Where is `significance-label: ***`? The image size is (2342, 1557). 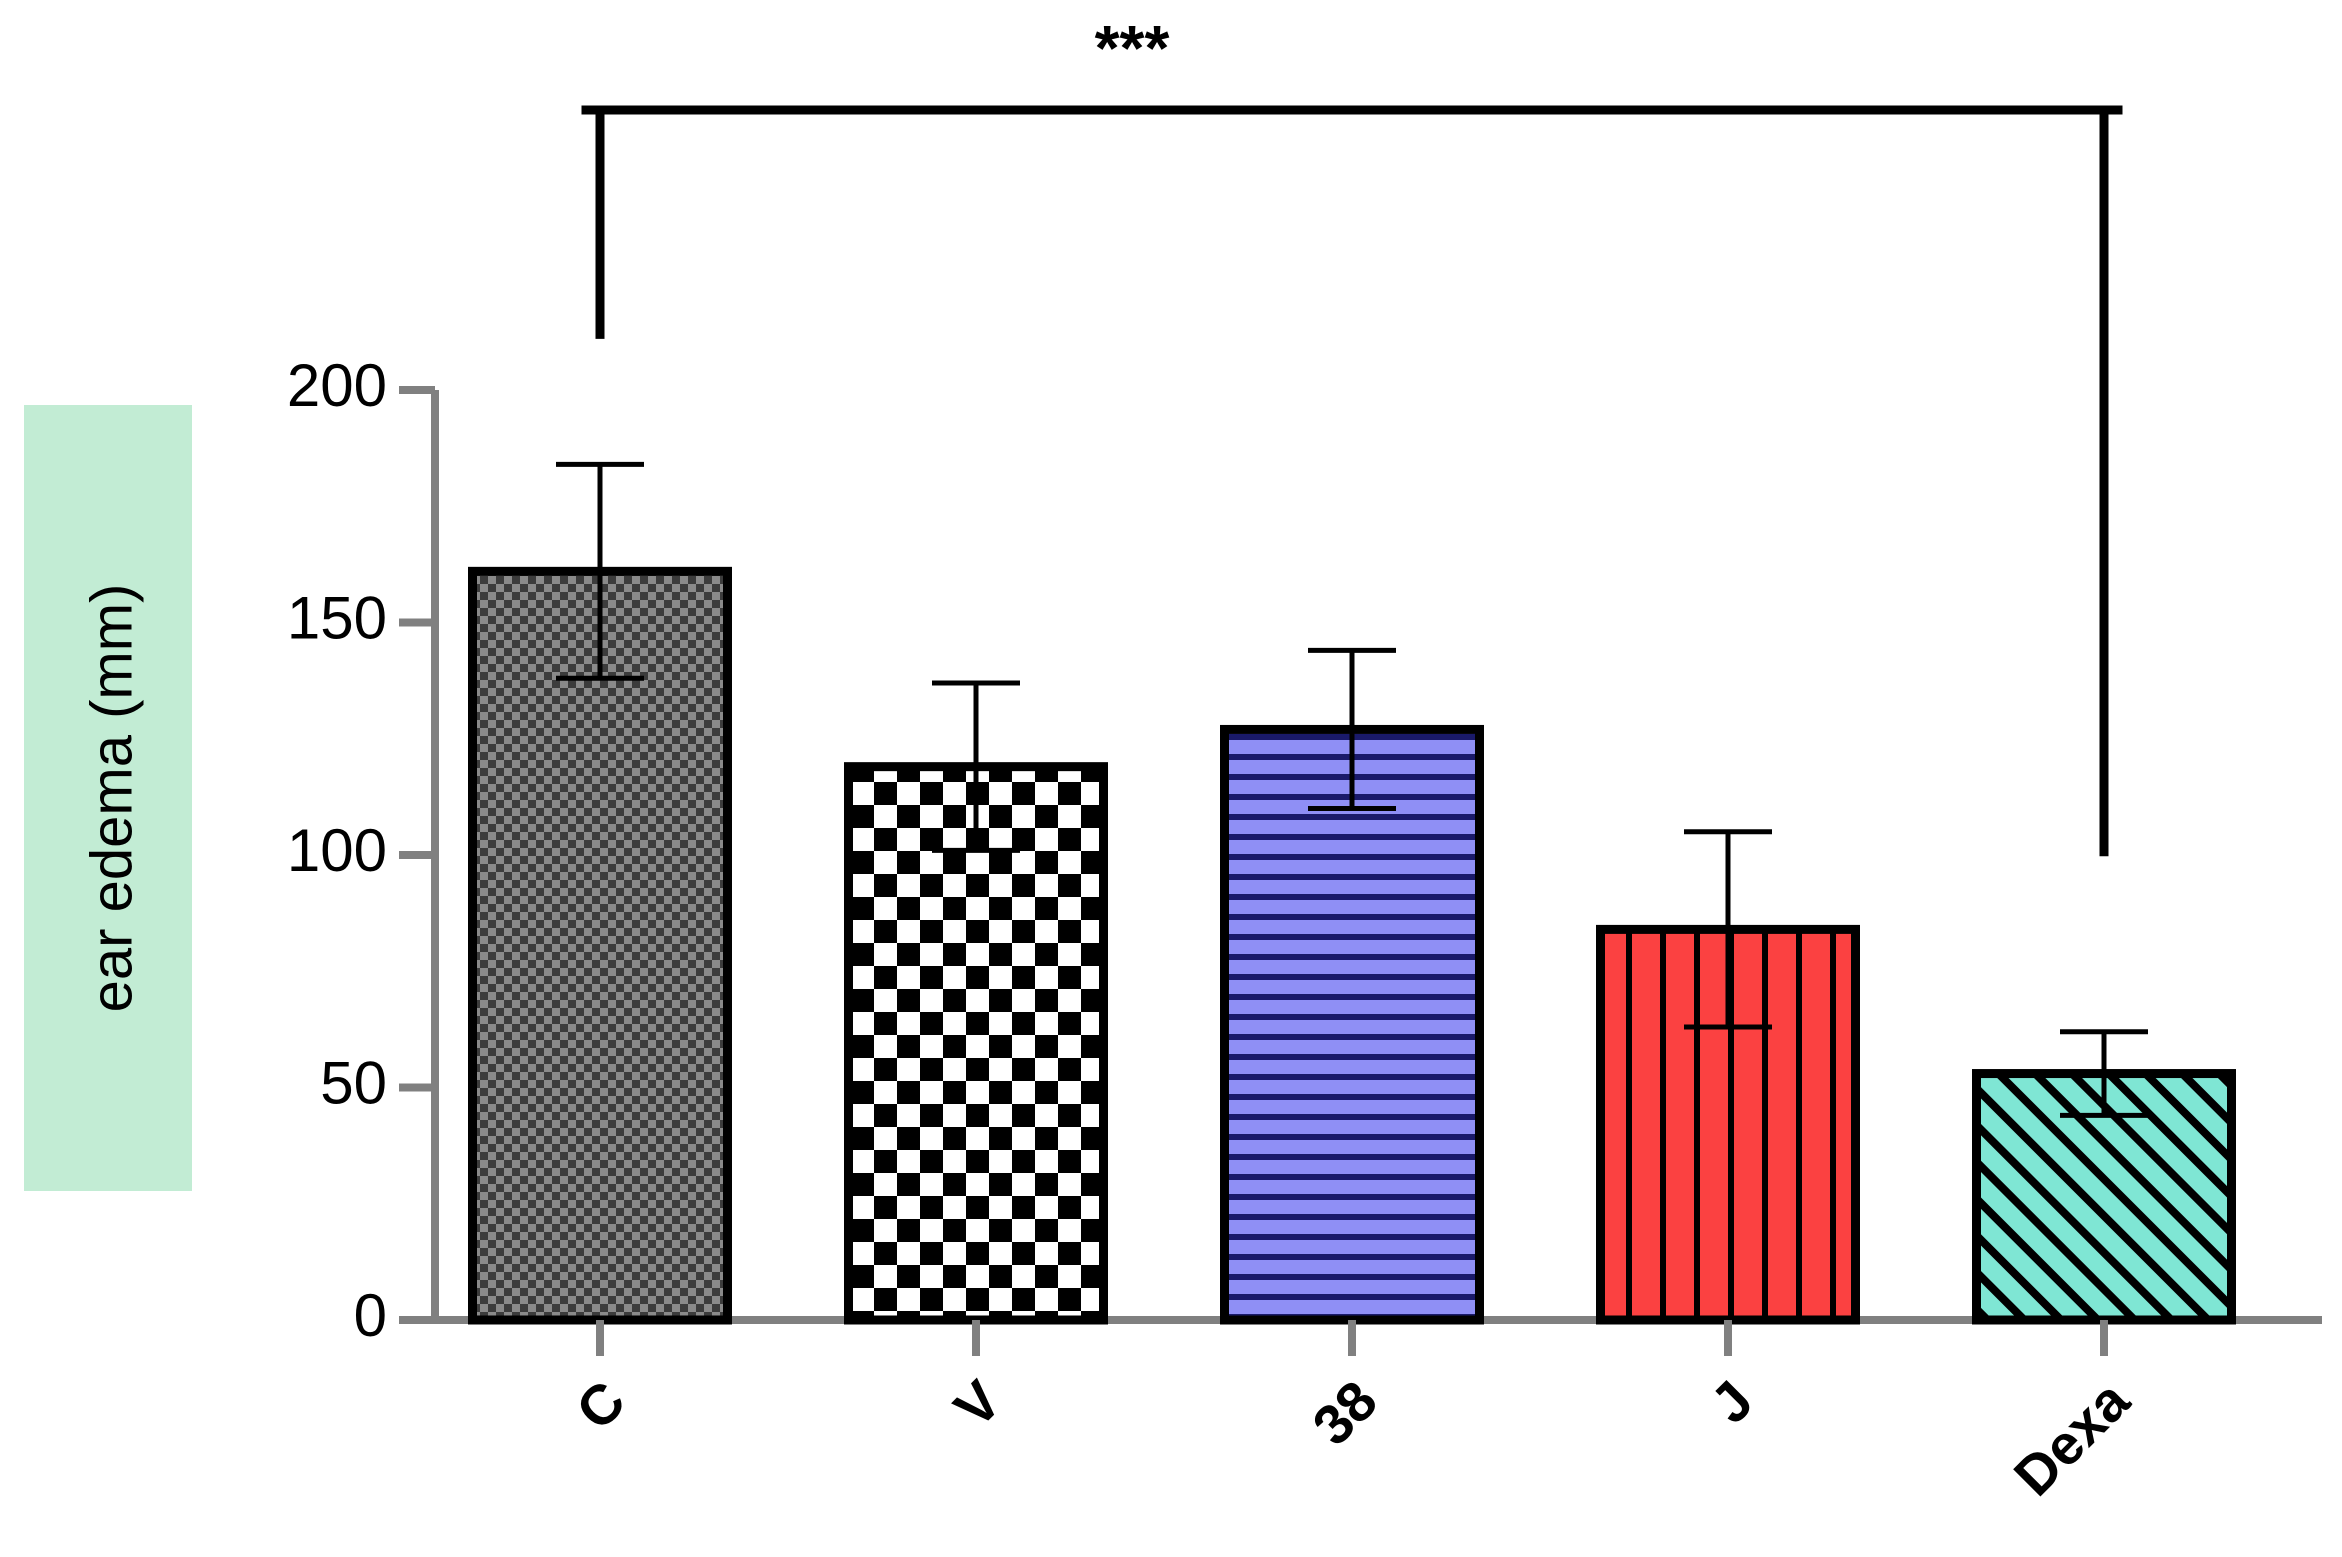
significance-label: *** is located at coordinates (1132, 48).